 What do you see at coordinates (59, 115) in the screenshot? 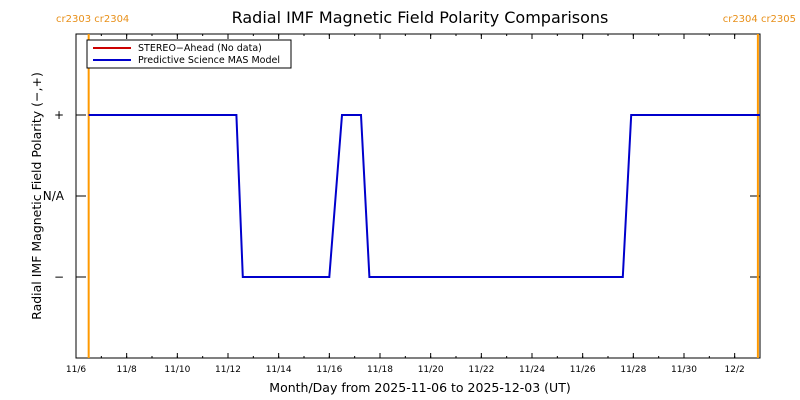
I see `y-tick-label: +` at bounding box center [59, 115].